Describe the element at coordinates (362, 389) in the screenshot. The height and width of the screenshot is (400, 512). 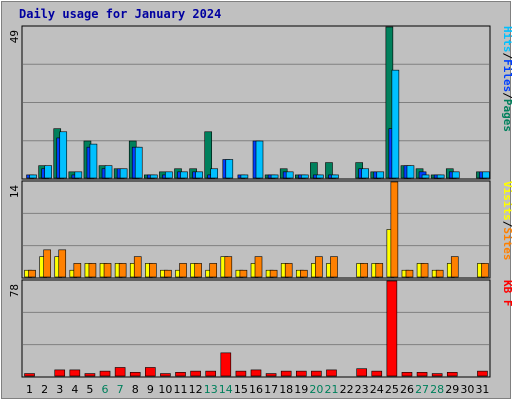
I see `day-label-23: 23` at that location.